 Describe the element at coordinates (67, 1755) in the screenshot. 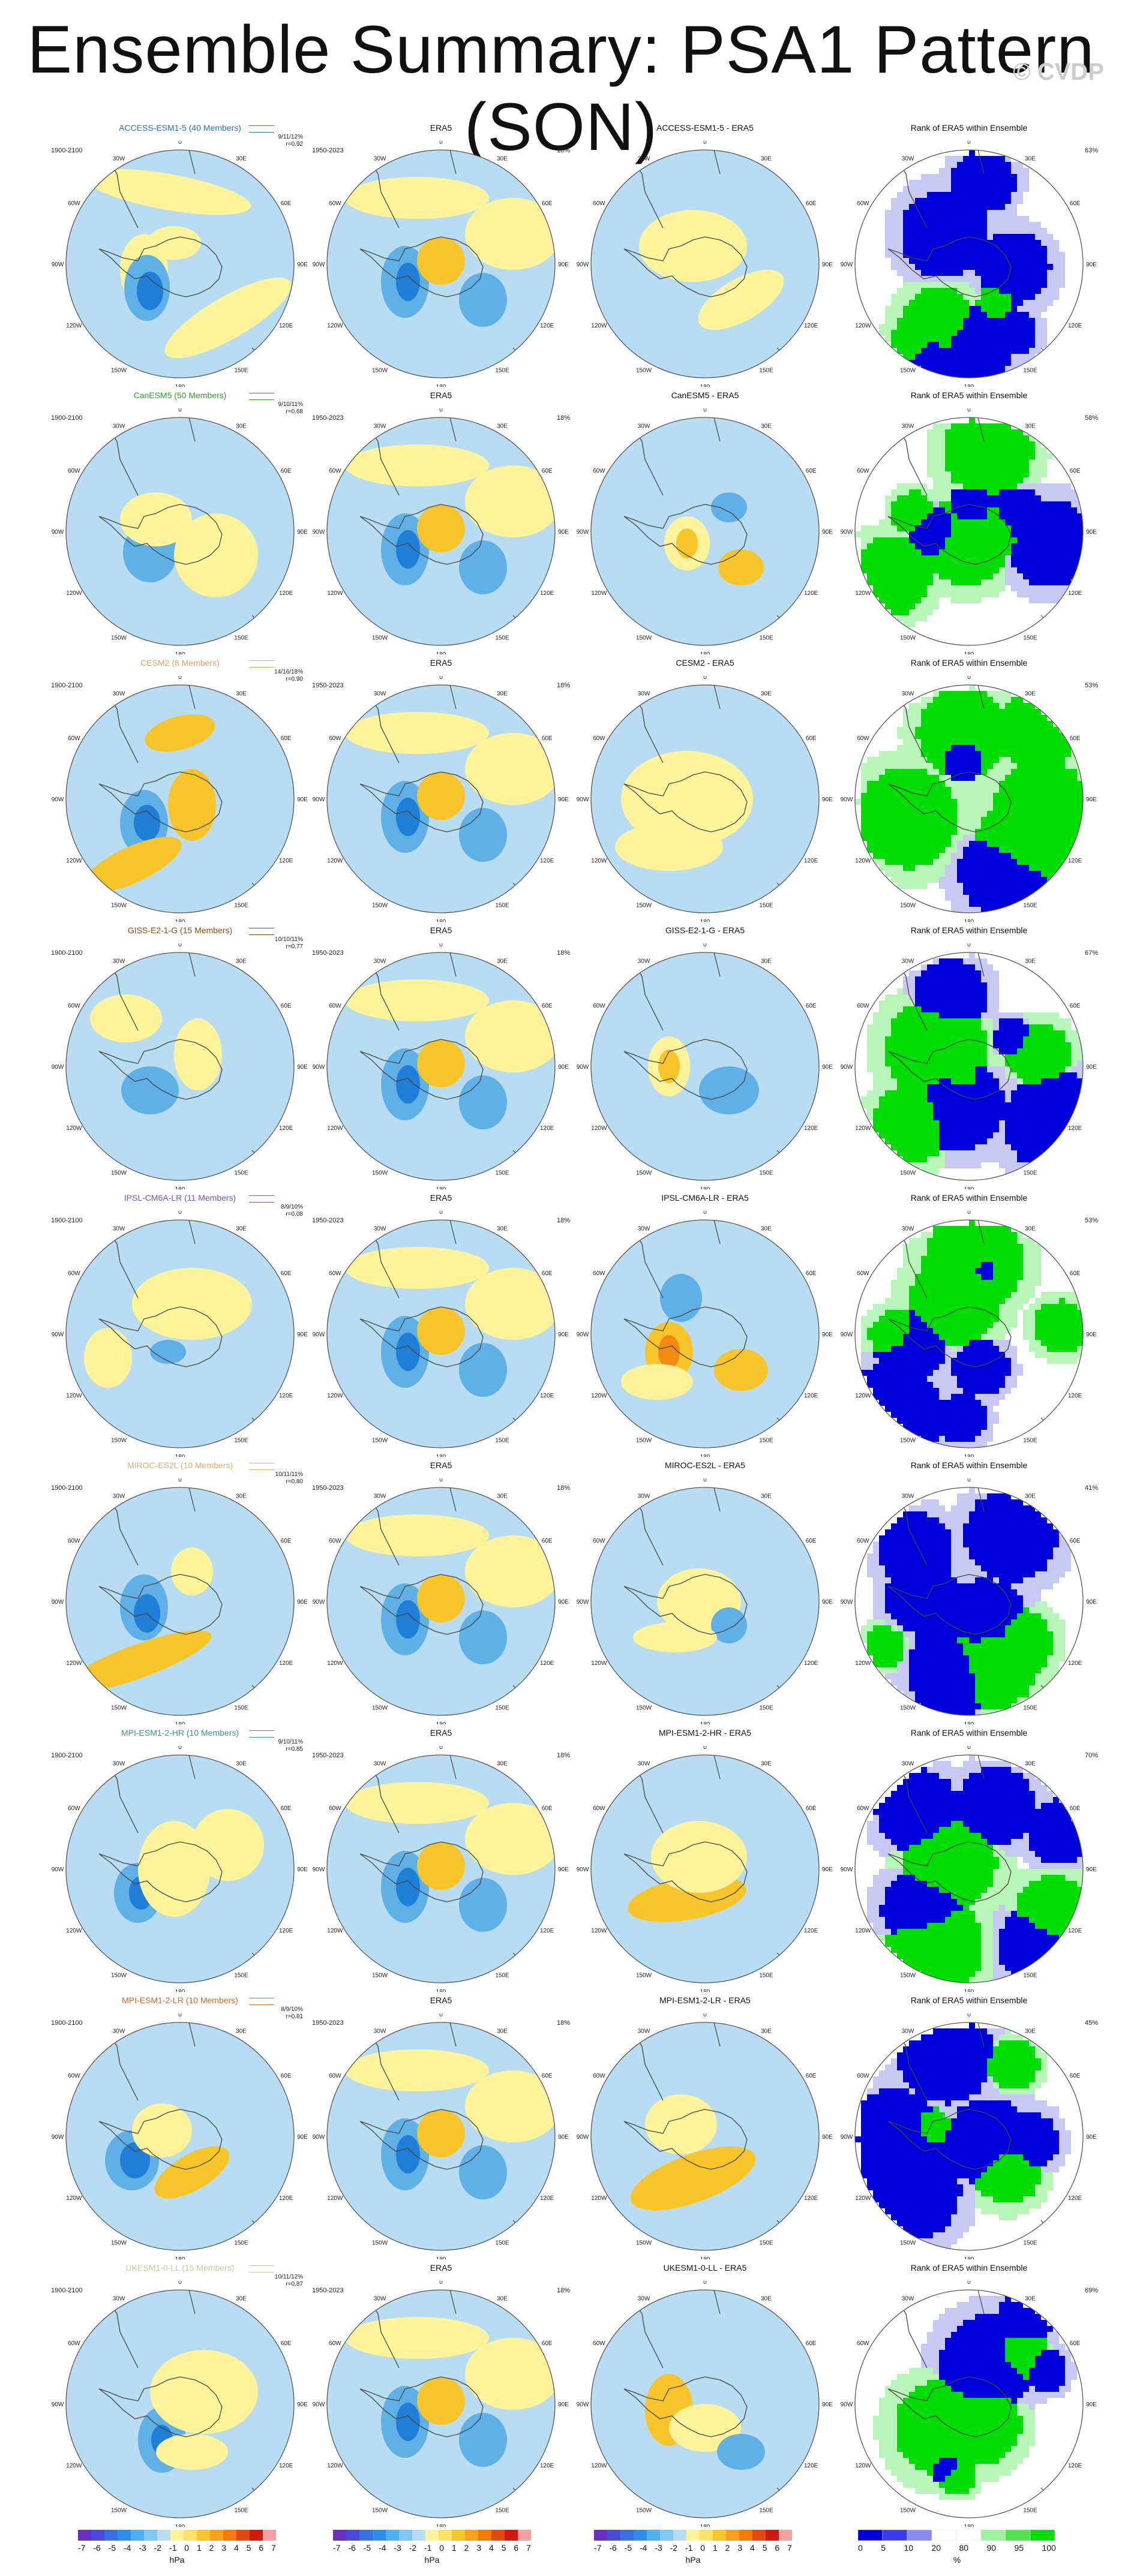

I see `period-label: 1900-2100` at that location.